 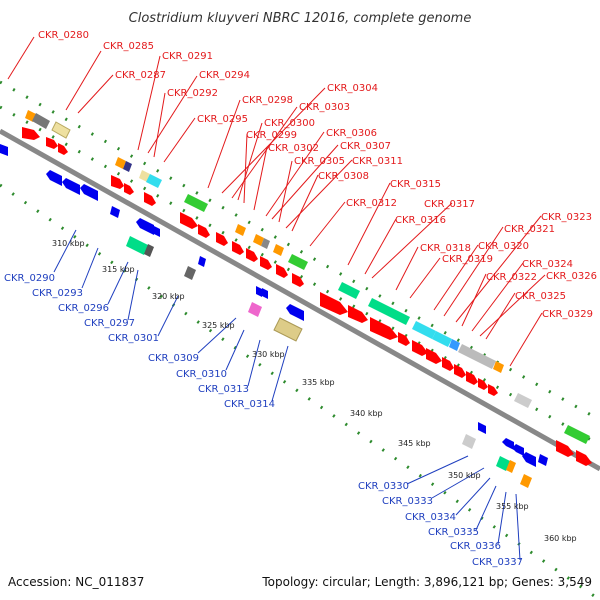 What do you see at coordinates (352, 88) in the screenshot?
I see `gene-label: CKR_0304` at bounding box center [352, 88].